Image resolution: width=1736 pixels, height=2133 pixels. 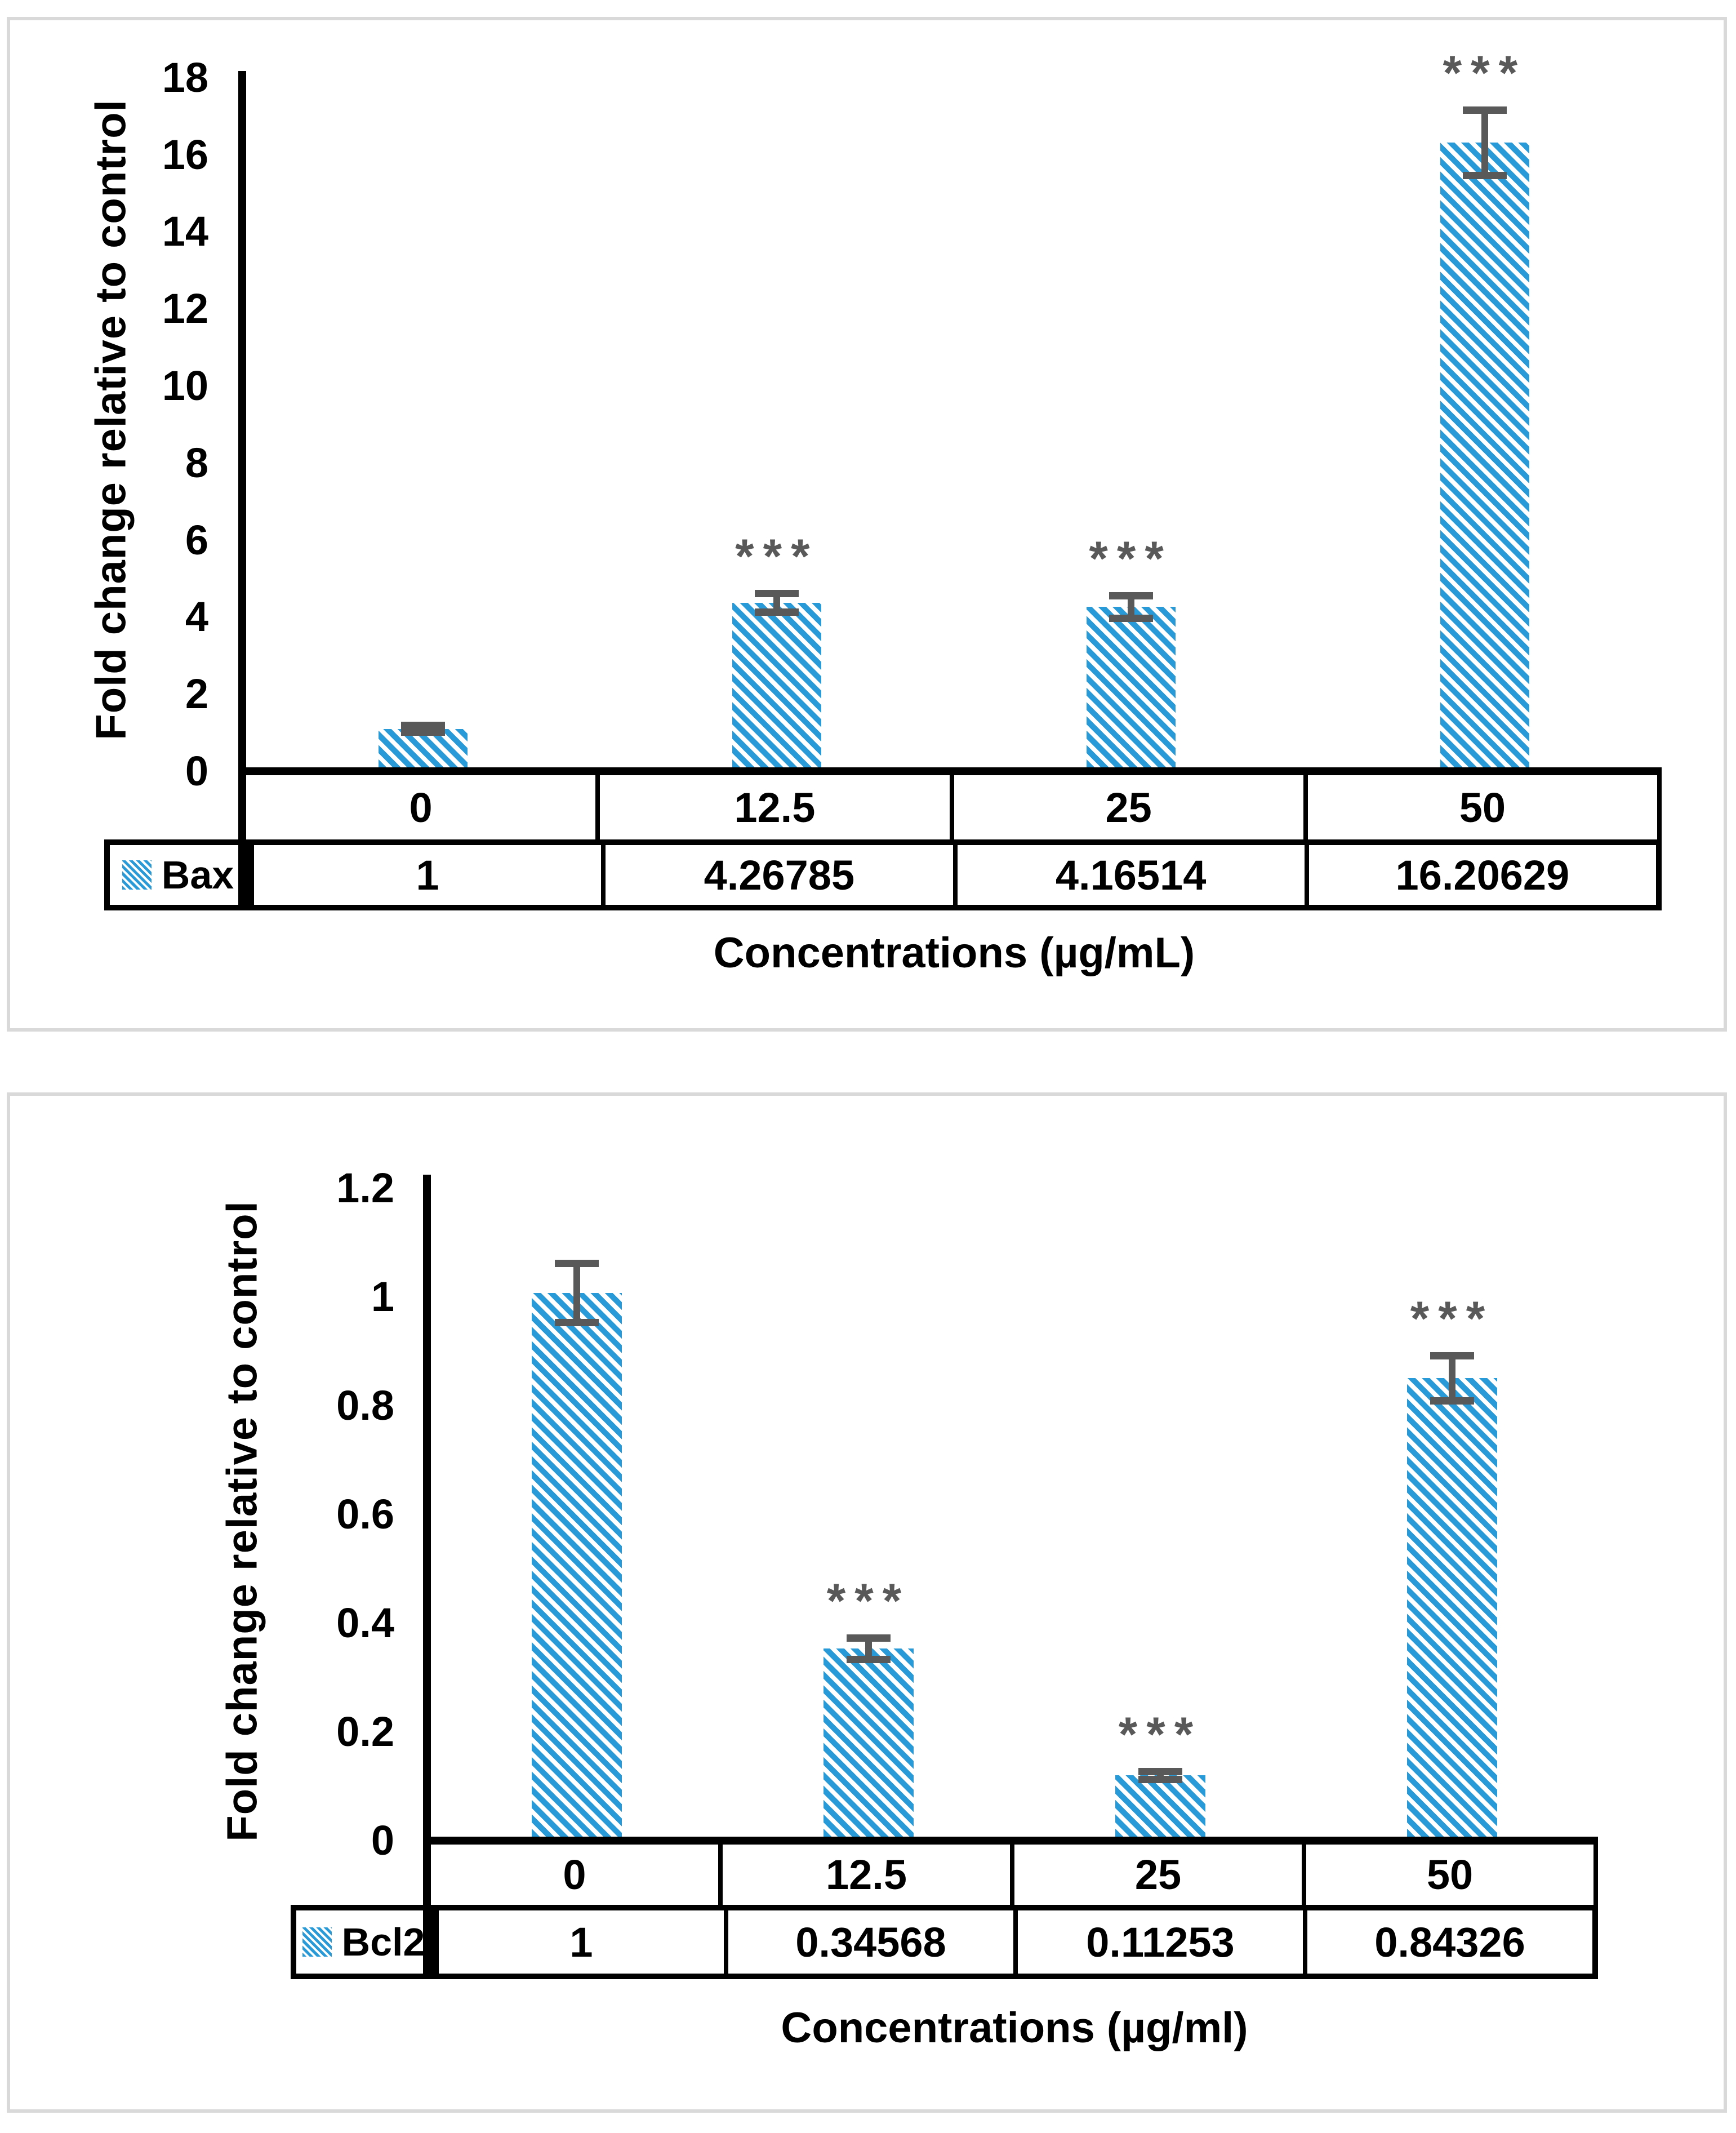 I want to click on value-cell: 0.11253, so click(x=1158, y=1942).